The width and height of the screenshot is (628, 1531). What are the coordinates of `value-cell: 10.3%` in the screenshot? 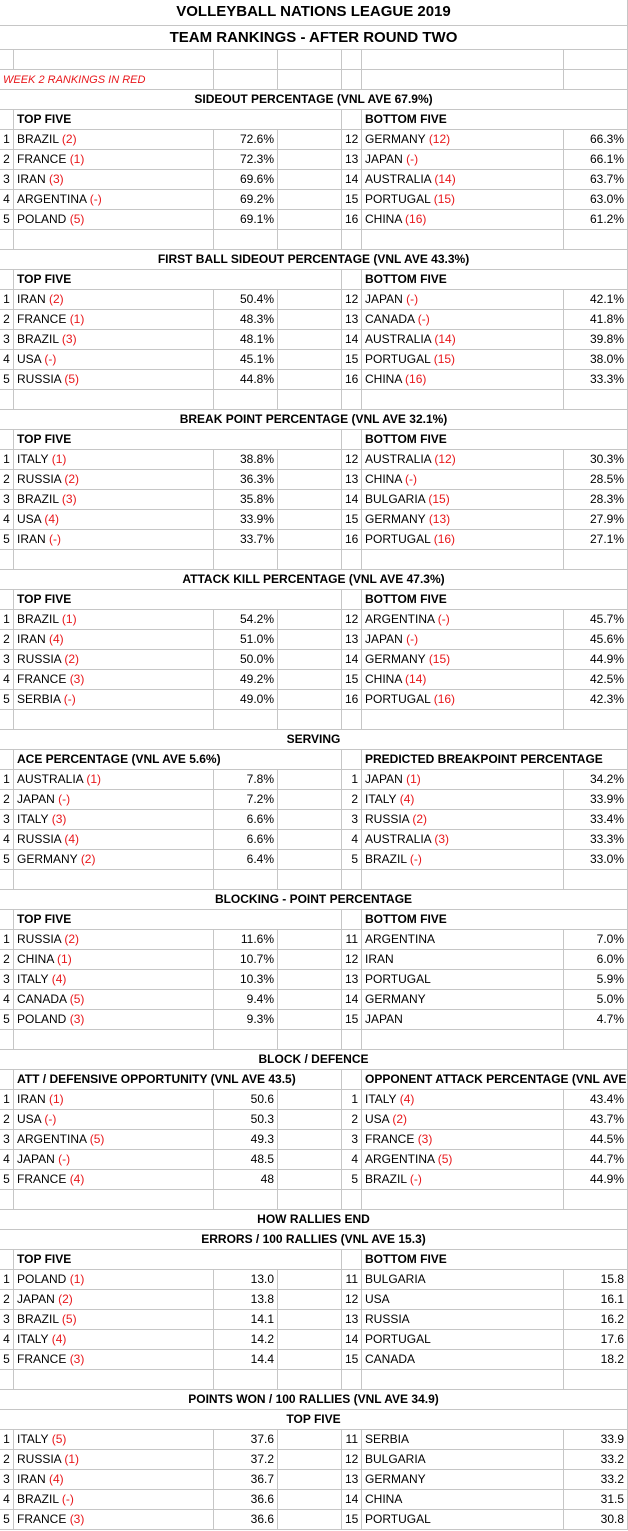 It's located at (246, 980).